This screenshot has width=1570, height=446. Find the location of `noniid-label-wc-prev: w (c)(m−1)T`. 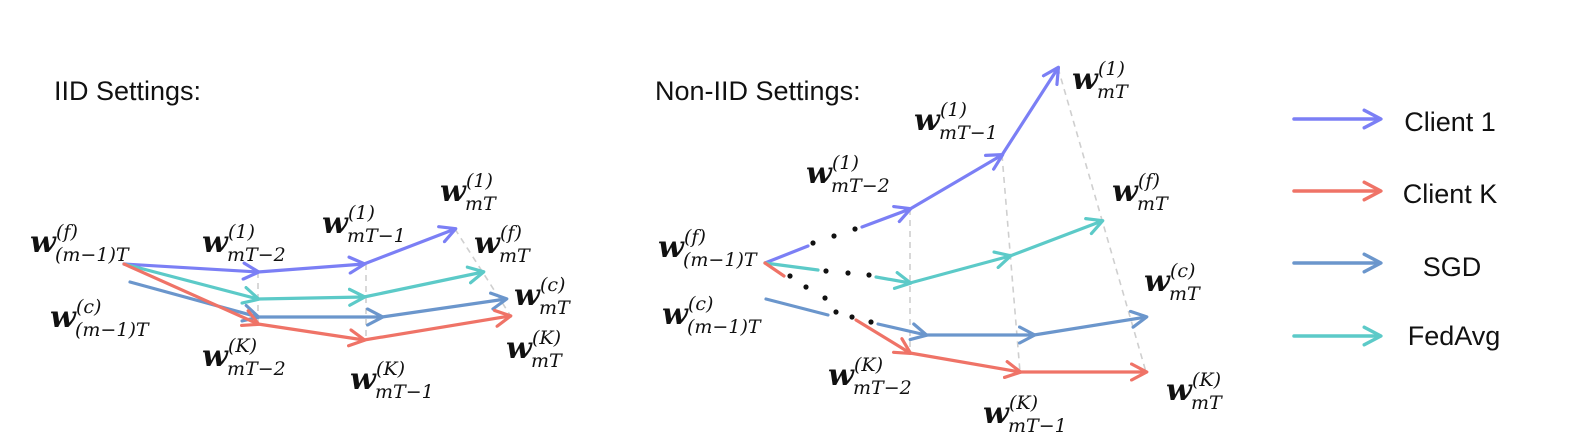

noniid-label-wc-prev: w (c)(m−1)T is located at coordinates (712, 315).